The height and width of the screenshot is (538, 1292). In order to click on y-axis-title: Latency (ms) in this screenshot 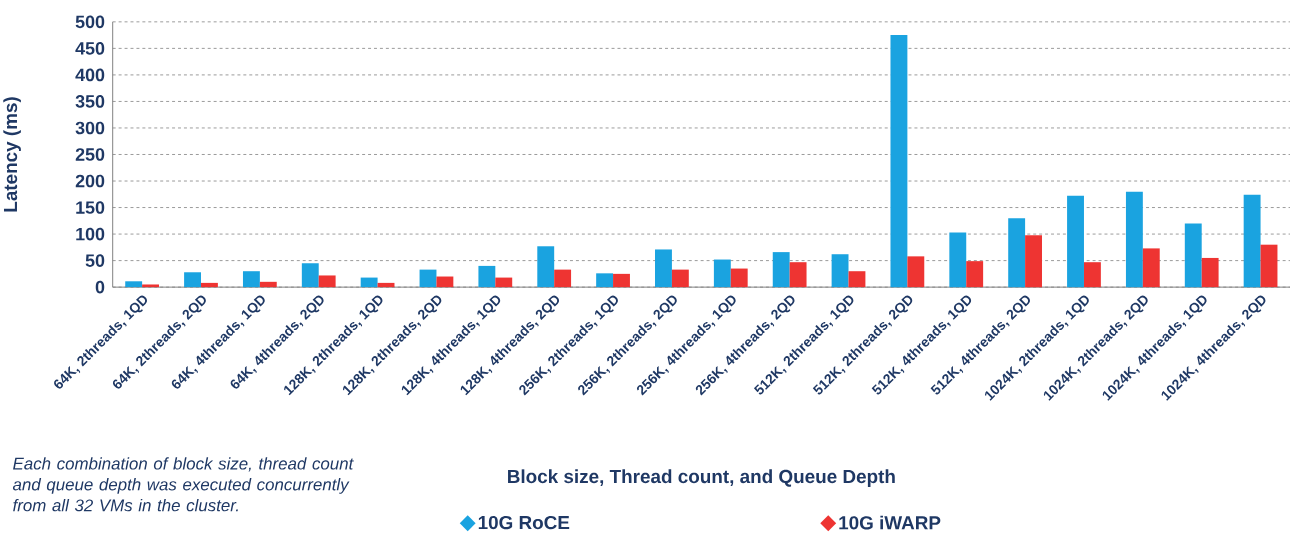, I will do `click(12, 154)`.